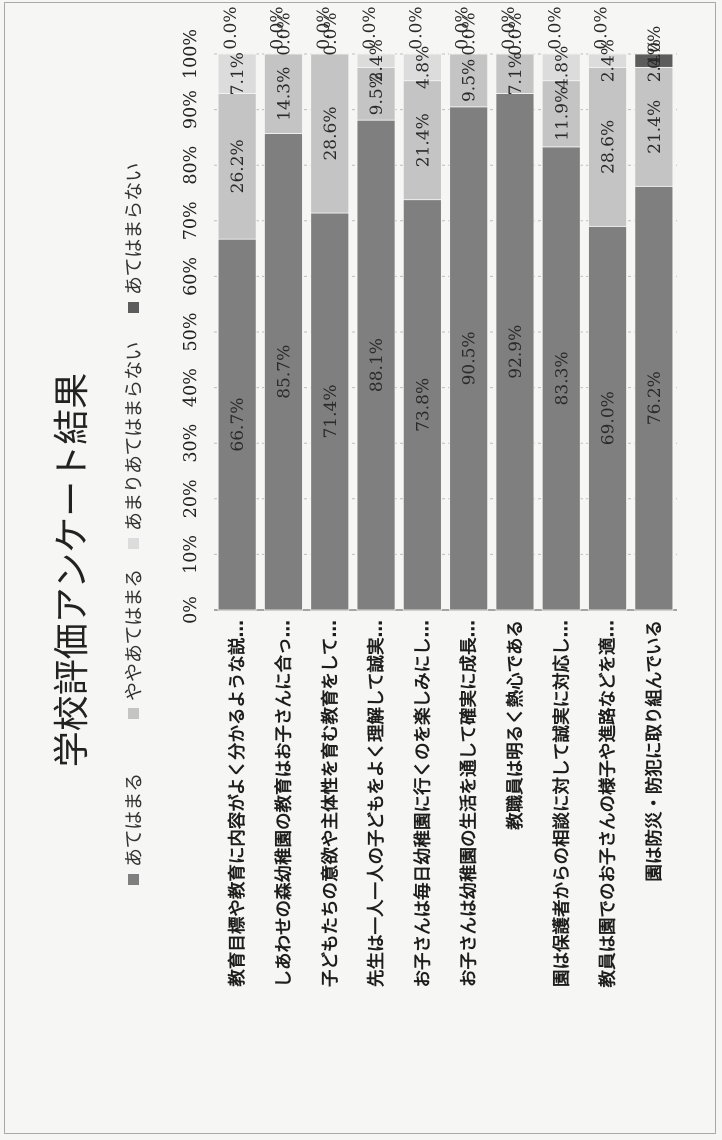 Image resolution: width=722 pixels, height=1140 pixels. Describe the element at coordinates (654, 751) in the screenshot. I see `category-label: 園は防災・防犯に取り組んでいる` at that location.